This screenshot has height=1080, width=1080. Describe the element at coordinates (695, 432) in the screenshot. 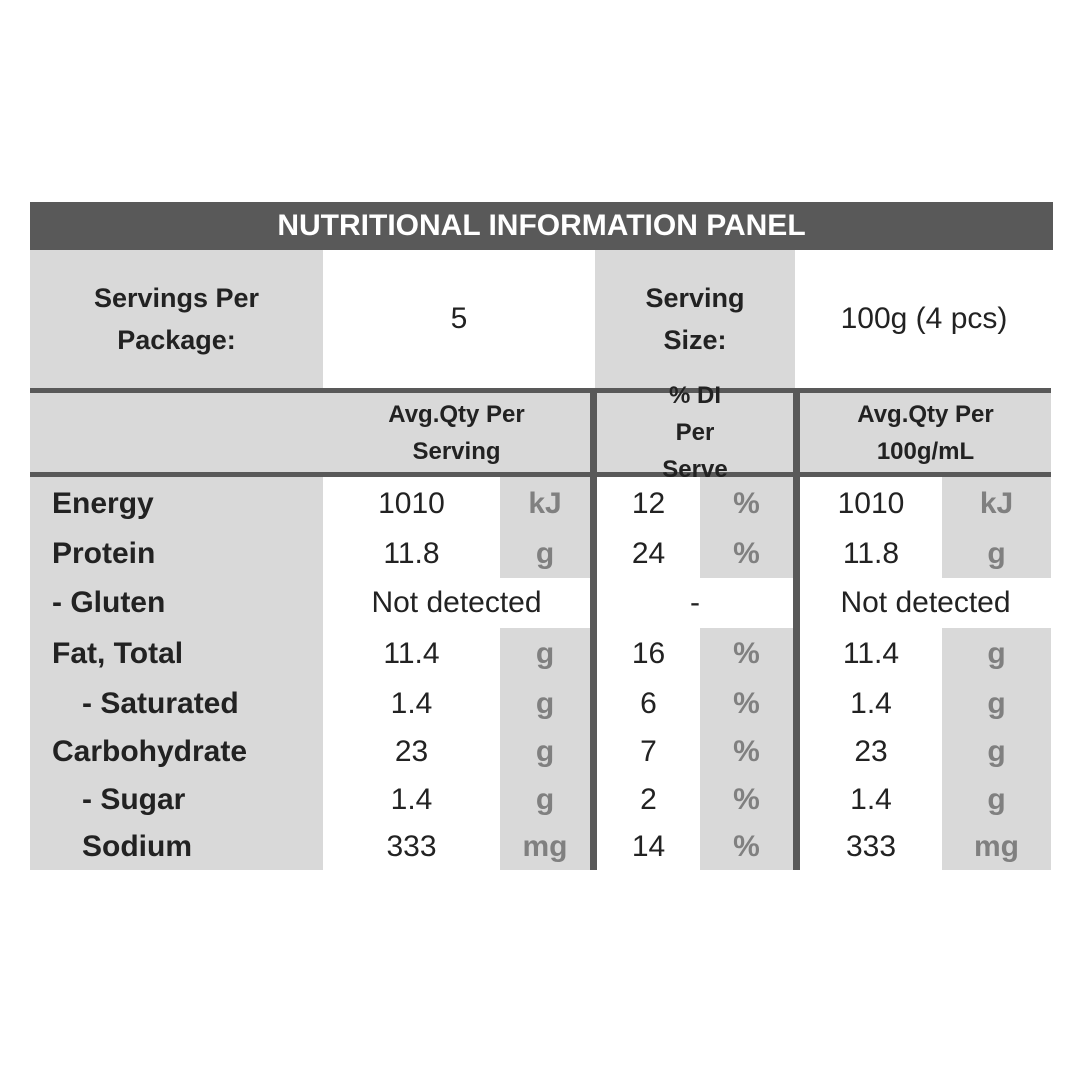

I see `column-header: % DI Per Serve` at that location.